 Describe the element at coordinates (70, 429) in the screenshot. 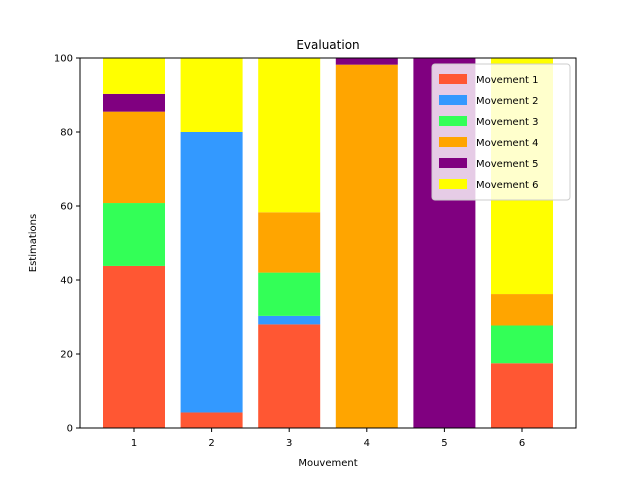

I see `y-tick-label-0: 0` at that location.